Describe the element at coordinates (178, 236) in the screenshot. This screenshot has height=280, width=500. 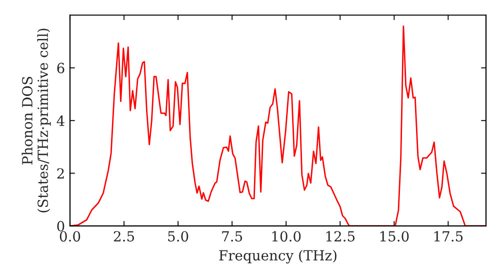
I see `x-tick-label: 5.0` at that location.